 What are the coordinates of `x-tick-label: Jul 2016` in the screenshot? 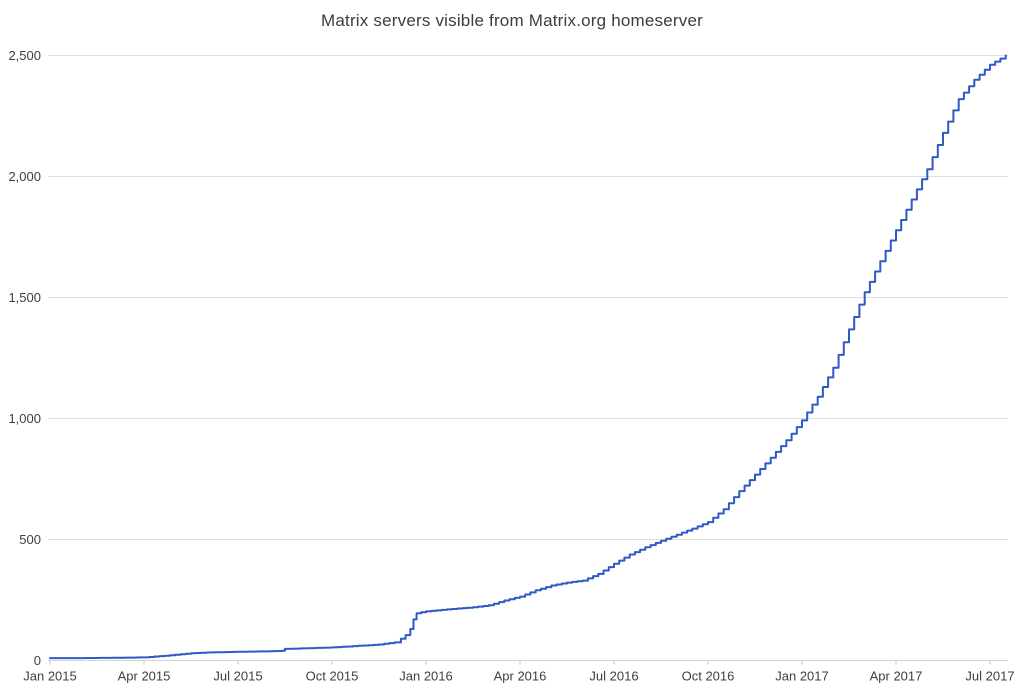 It's located at (613, 676).